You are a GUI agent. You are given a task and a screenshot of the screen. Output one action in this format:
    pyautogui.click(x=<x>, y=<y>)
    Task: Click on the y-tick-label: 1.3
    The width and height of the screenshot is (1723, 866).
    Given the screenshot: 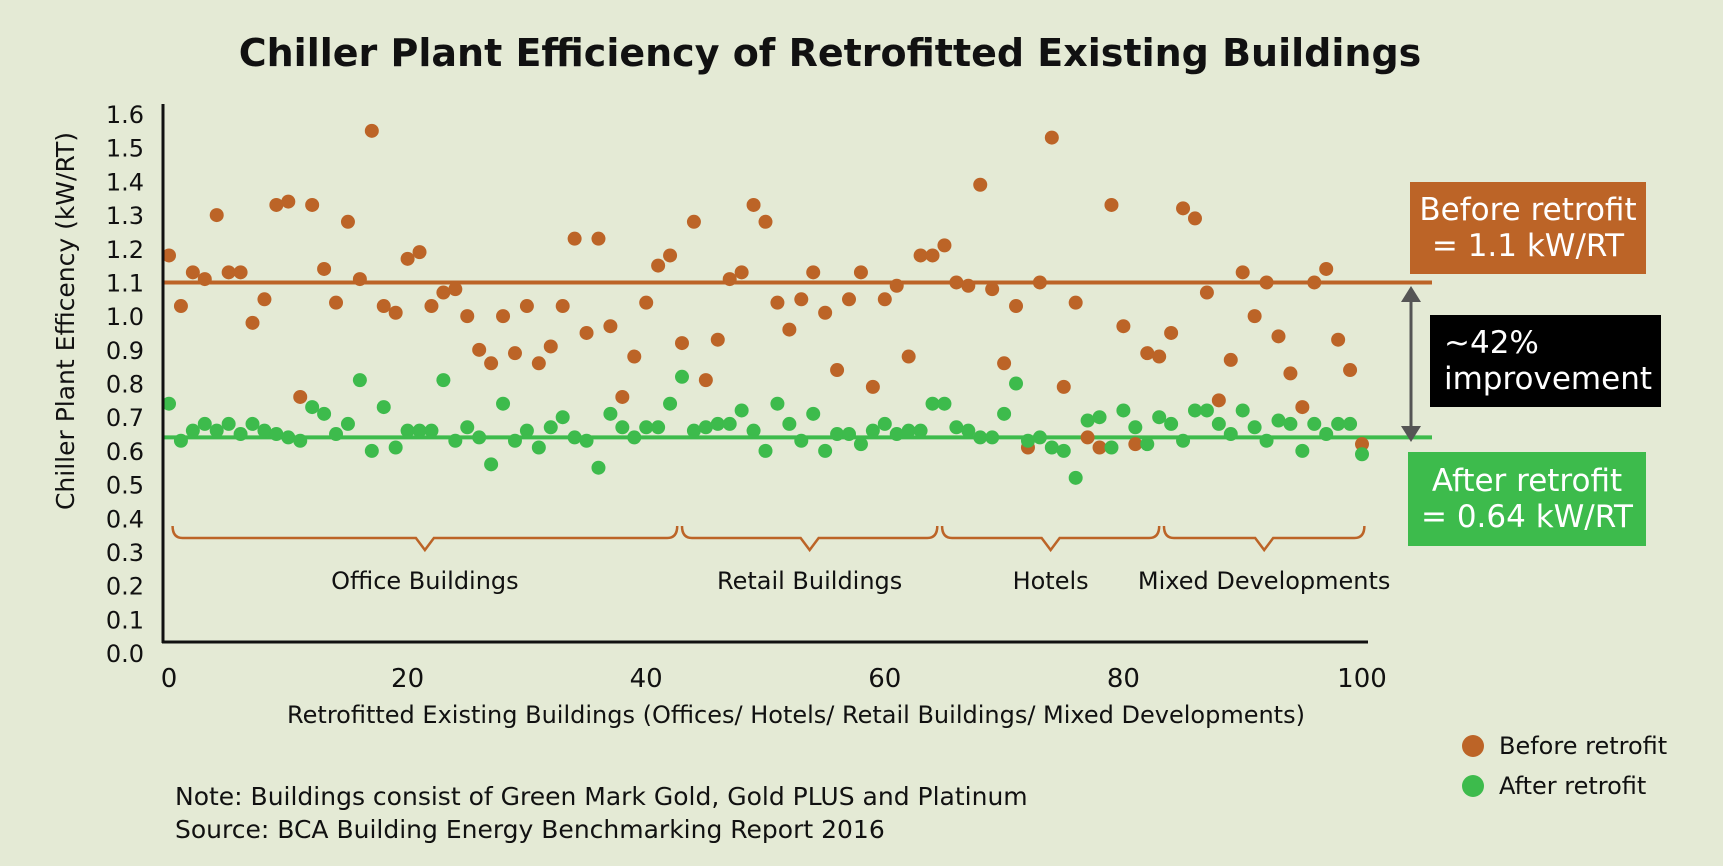 What is the action you would take?
    pyautogui.click(x=125, y=216)
    